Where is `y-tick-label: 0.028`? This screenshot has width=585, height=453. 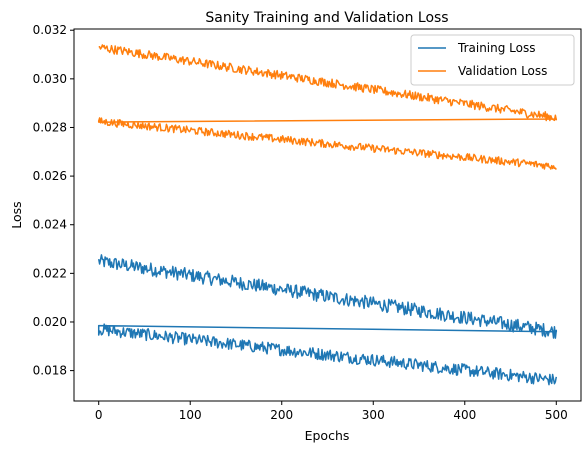 y-tick-label: 0.028 is located at coordinates (50, 127).